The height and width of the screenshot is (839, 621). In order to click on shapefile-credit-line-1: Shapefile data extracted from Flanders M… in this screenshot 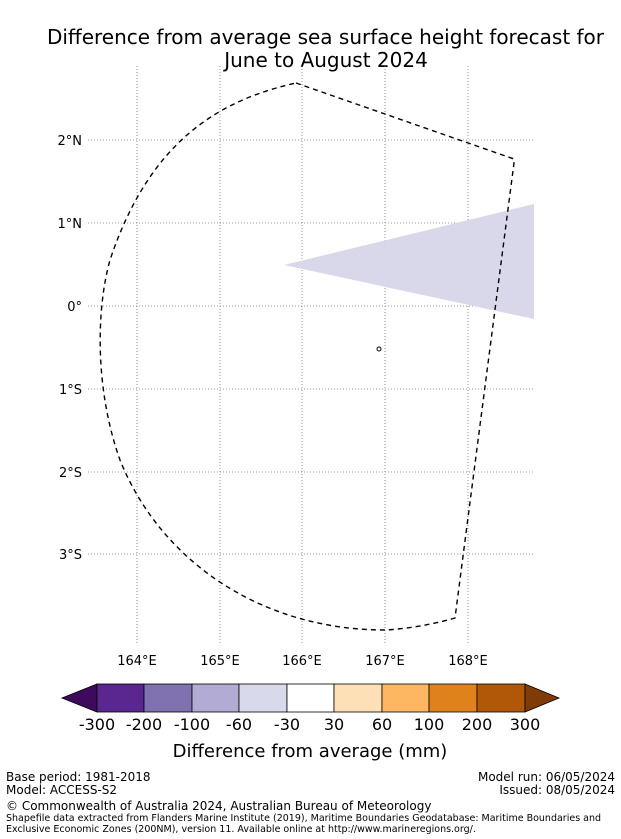, I will do `click(304, 818)`.